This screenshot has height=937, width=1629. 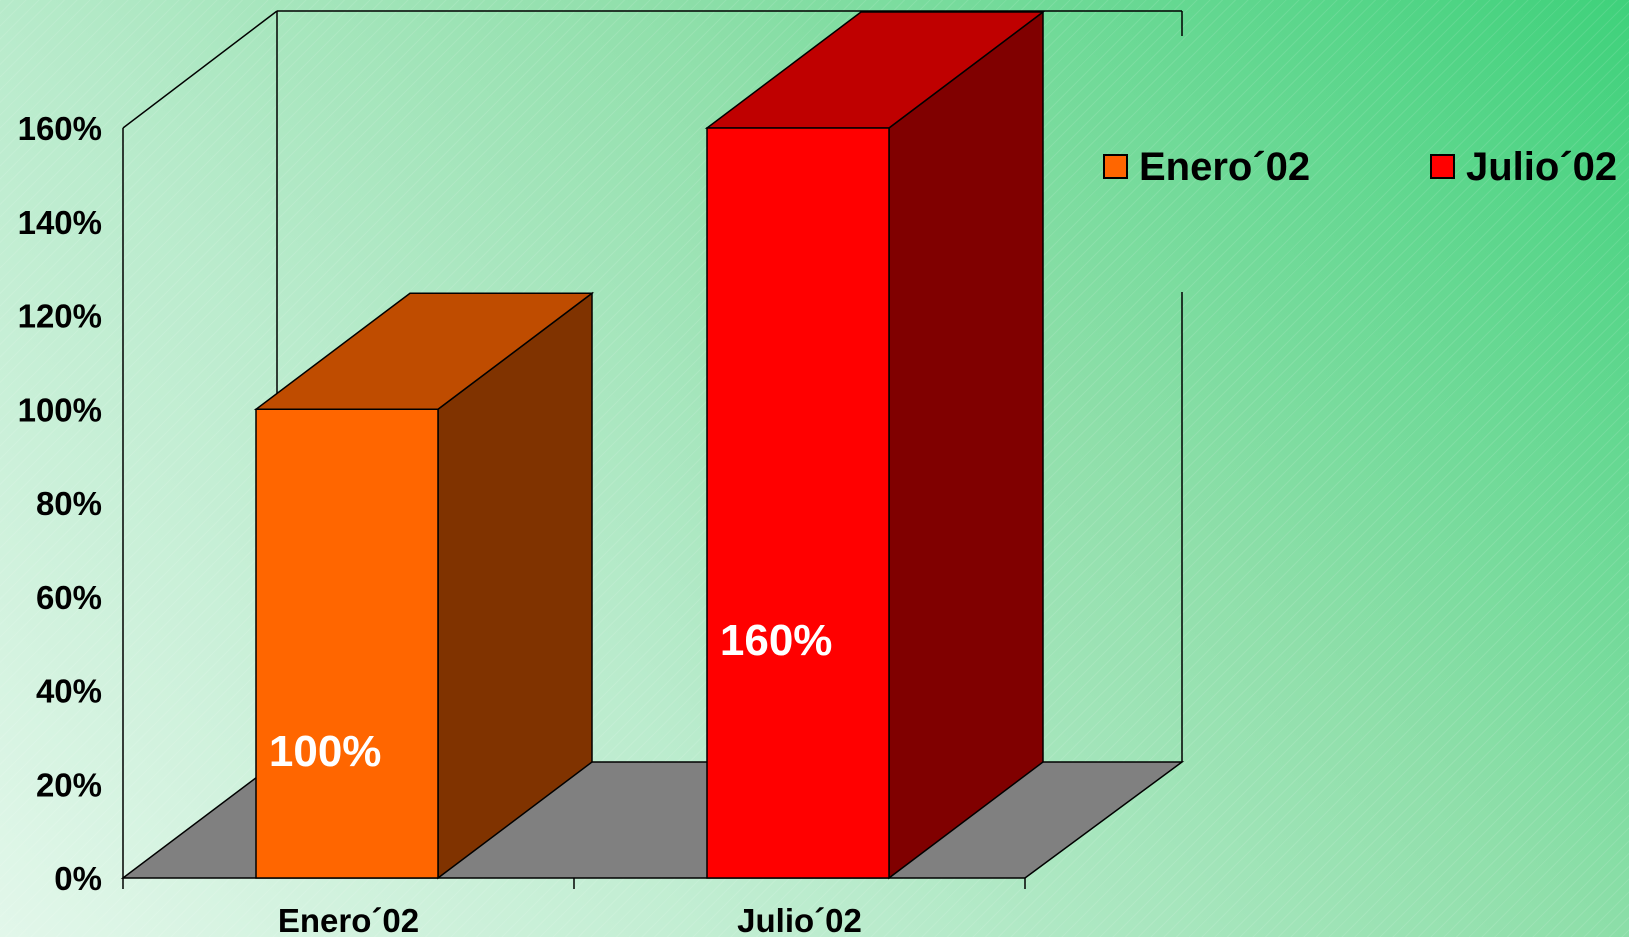 I want to click on legend-item-julio: Julio´02, so click(x=1523, y=167).